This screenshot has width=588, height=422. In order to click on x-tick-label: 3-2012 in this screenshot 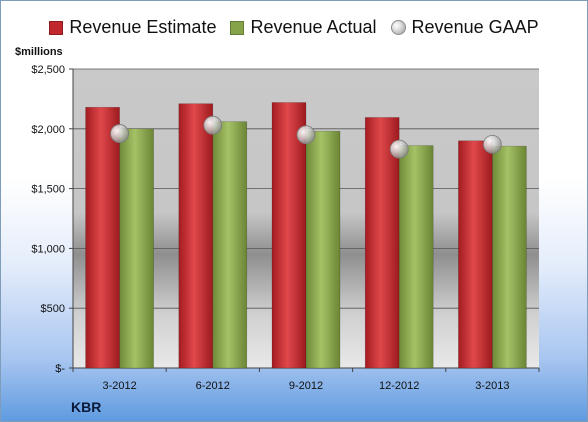, I will do `click(119, 386)`.